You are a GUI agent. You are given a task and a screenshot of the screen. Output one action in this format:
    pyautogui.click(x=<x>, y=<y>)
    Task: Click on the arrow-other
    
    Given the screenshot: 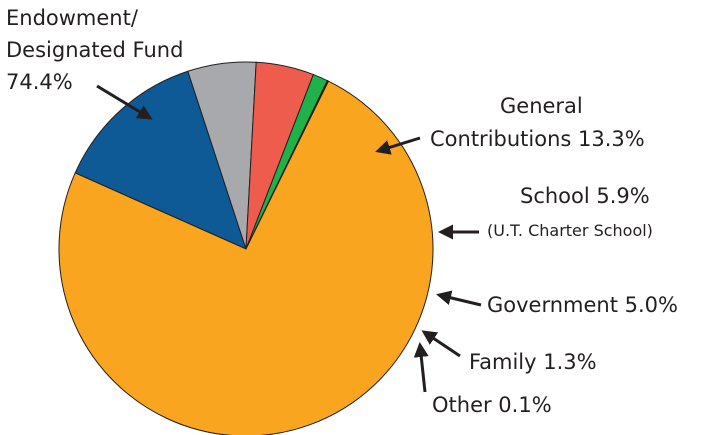 What is the action you would take?
    pyautogui.click(x=421, y=367)
    